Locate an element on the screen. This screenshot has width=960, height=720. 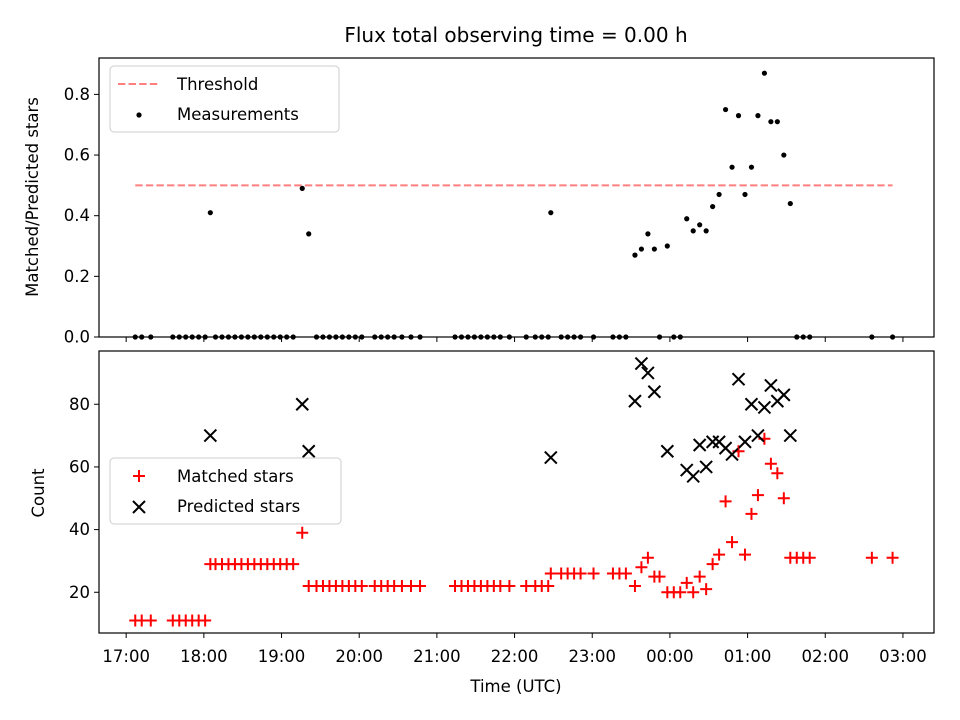
count-legend-box is located at coordinates (225, 491).